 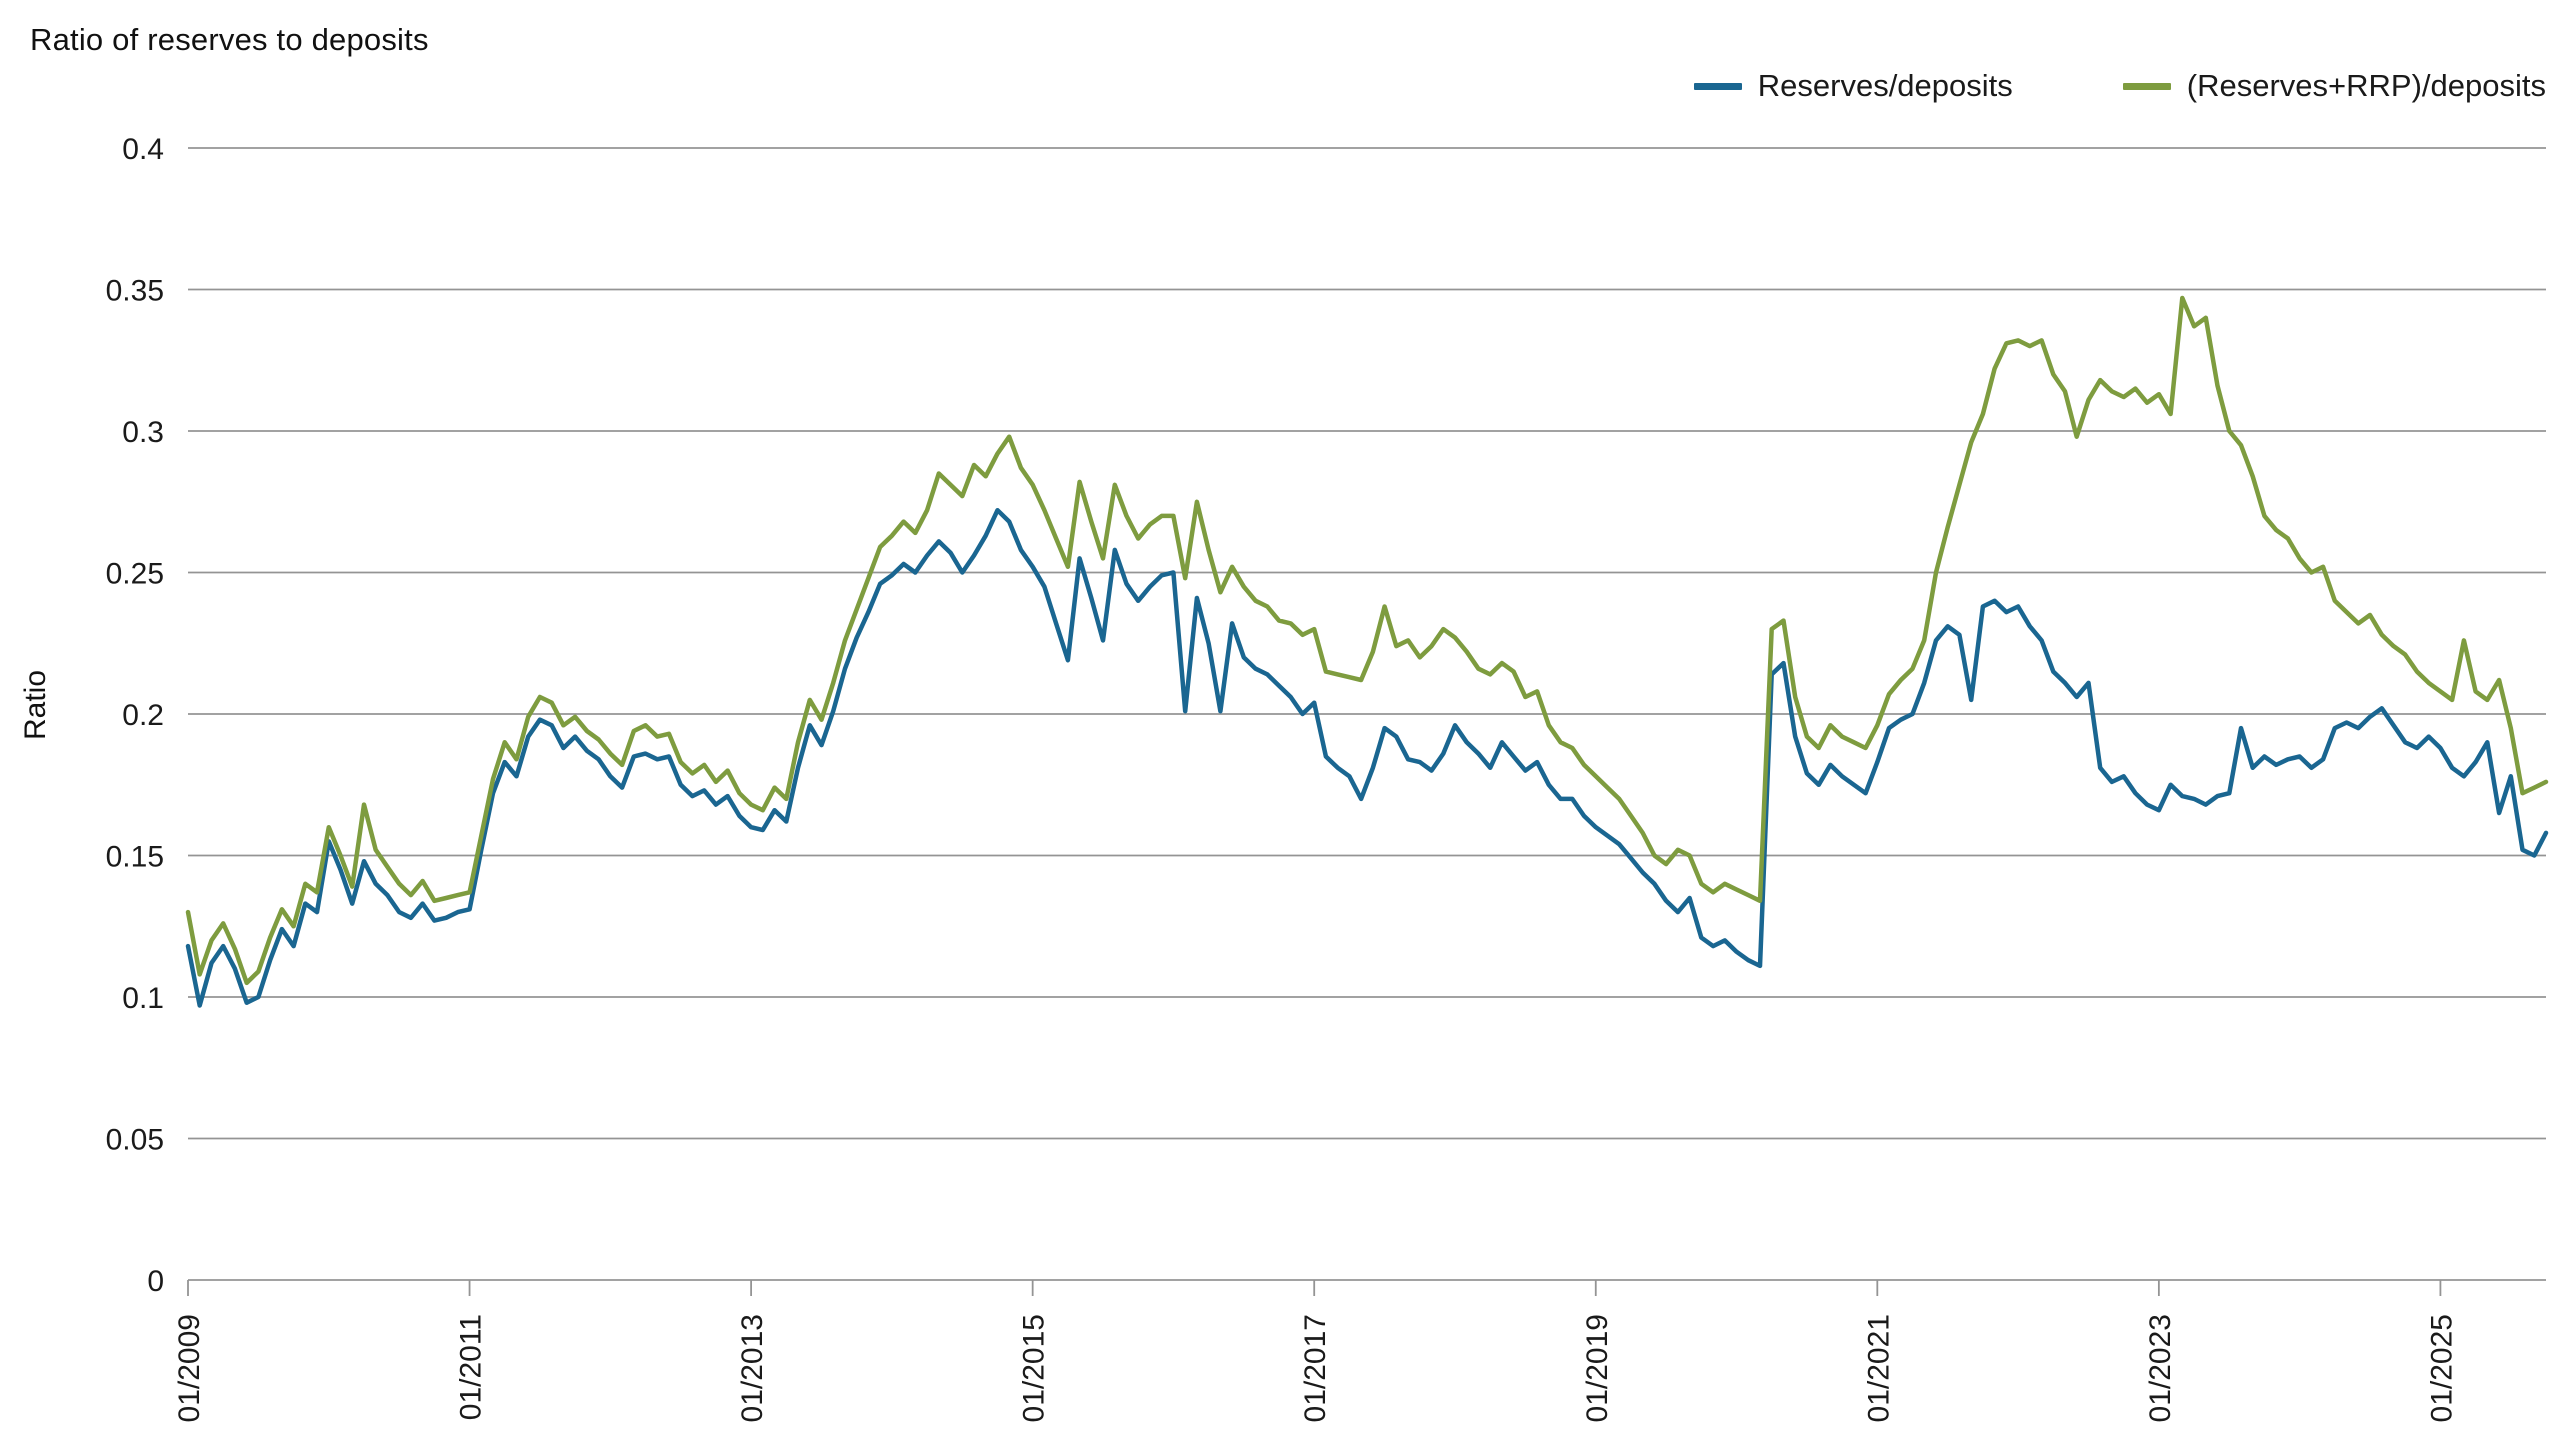 I want to click on x-tick-label: 01/2019, so click(x=1597, y=1368).